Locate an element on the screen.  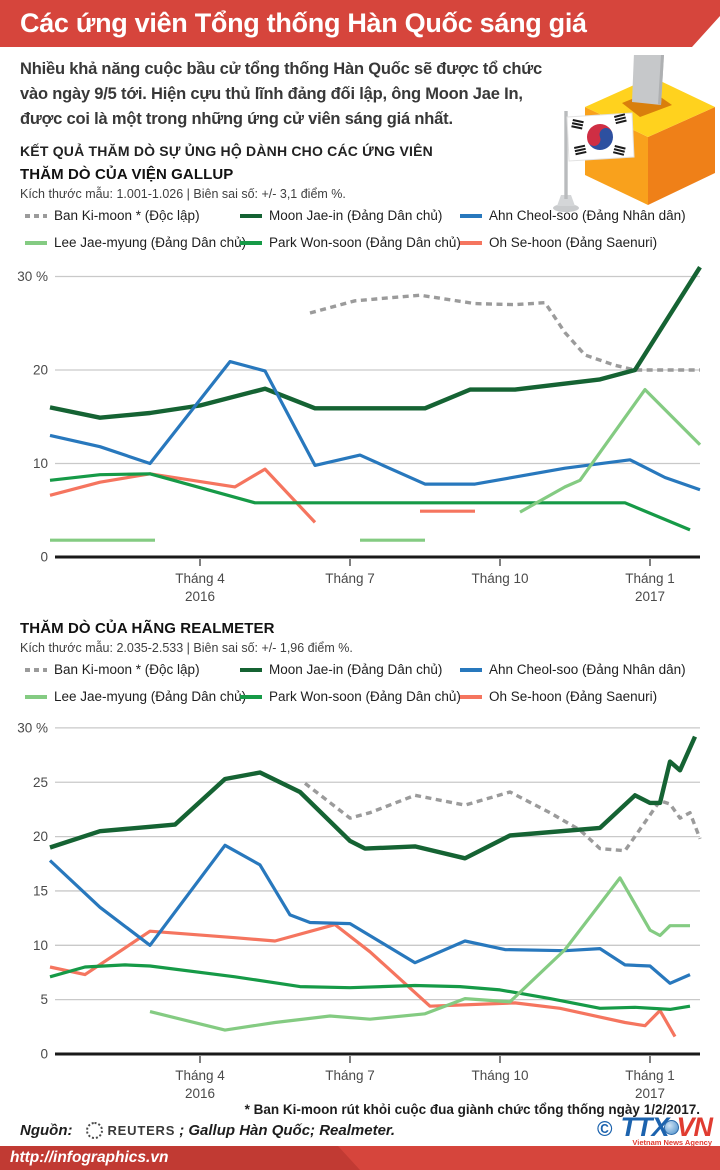
reuters-logo: REUTERS is located at coordinates (130, 1130).